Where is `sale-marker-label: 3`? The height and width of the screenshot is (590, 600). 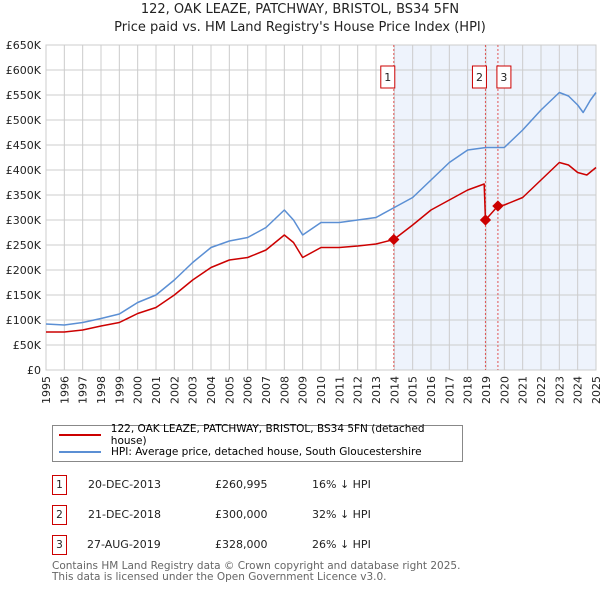 sale-marker-label: 3 is located at coordinates (503, 77).